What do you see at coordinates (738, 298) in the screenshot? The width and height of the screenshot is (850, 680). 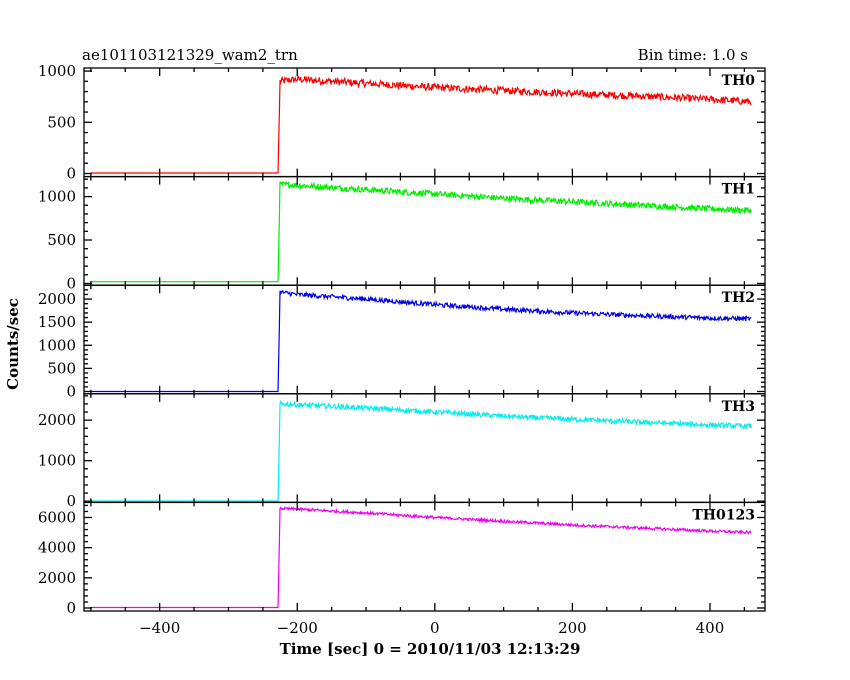 I see `panel-label-th2: TH2` at bounding box center [738, 298].